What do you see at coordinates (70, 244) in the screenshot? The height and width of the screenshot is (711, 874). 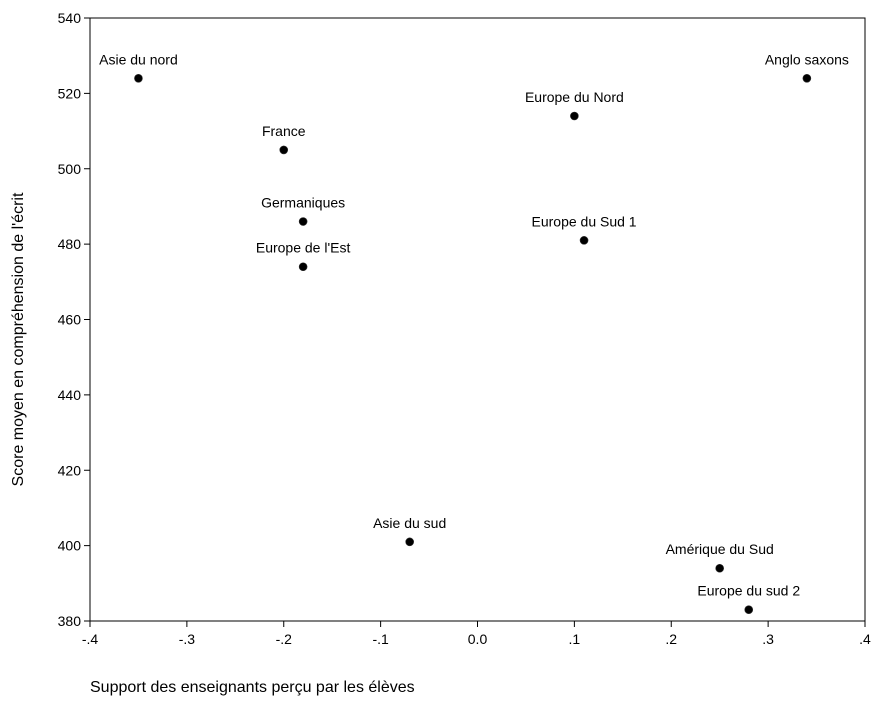 I see `y-tick-label: 480` at bounding box center [70, 244].